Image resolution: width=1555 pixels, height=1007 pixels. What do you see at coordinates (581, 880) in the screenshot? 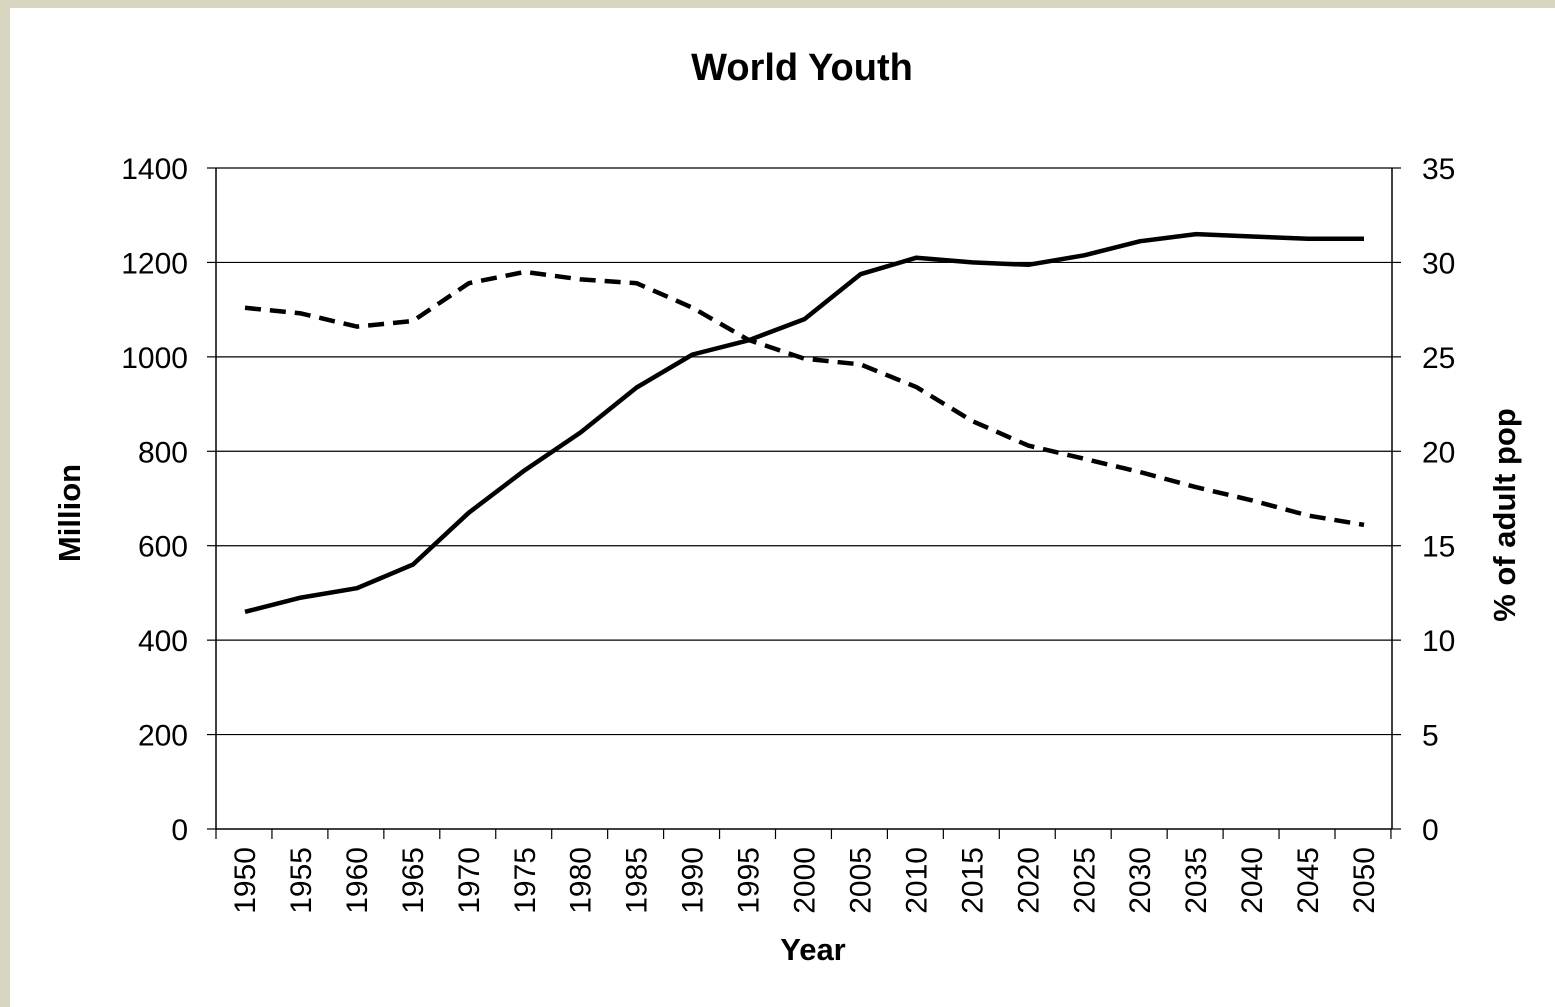
I see `x-tick-label: 1980` at bounding box center [581, 880].